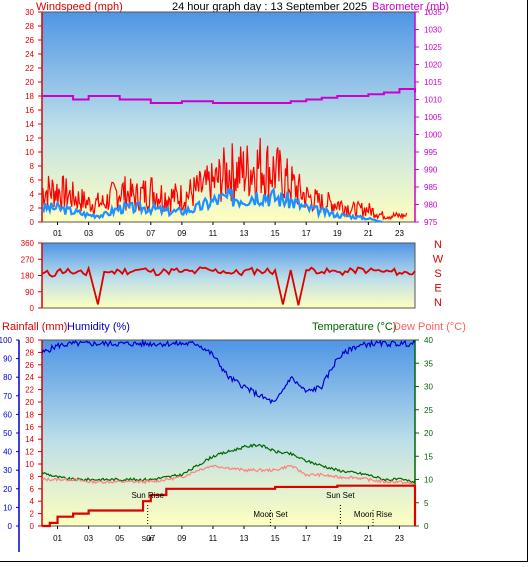 The height and width of the screenshot is (567, 529). Describe the element at coordinates (29, 402) in the screenshot. I see `rainfall-tick-label: 20` at that location.